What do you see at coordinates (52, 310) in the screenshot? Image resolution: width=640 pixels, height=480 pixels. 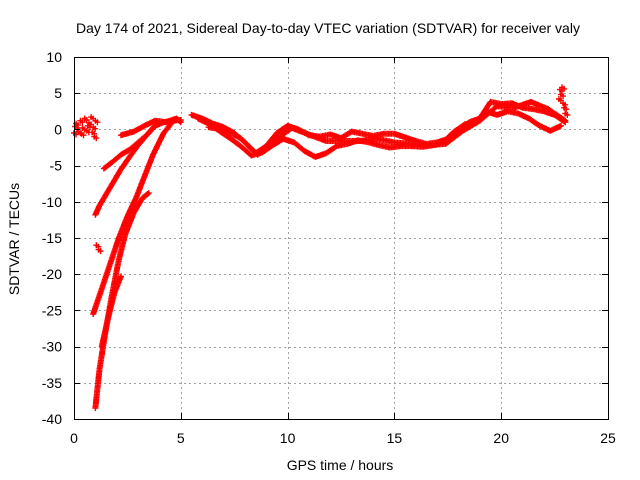 I see `y-tick-label: -25` at bounding box center [52, 310].